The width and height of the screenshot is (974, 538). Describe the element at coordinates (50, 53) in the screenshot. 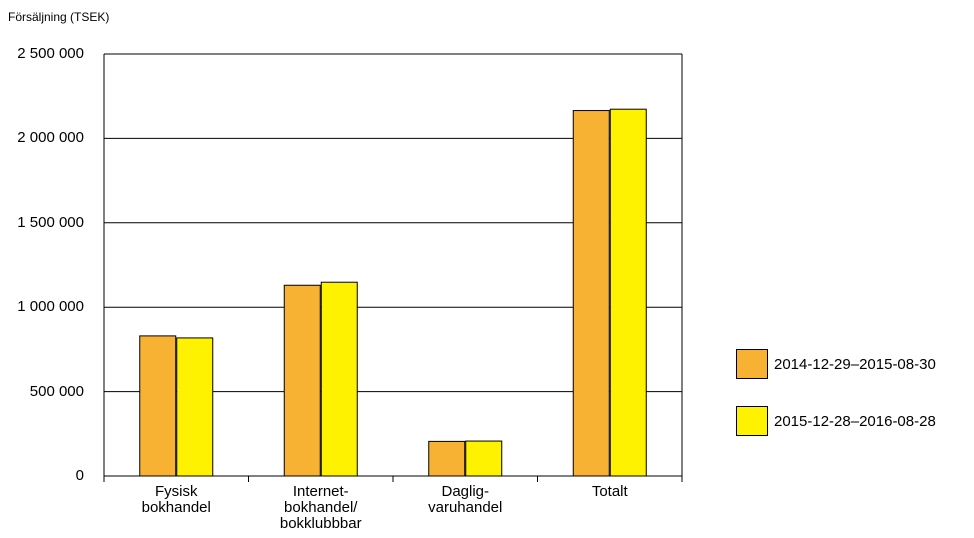

I see `y-tick-label: 2 500 000` at that location.